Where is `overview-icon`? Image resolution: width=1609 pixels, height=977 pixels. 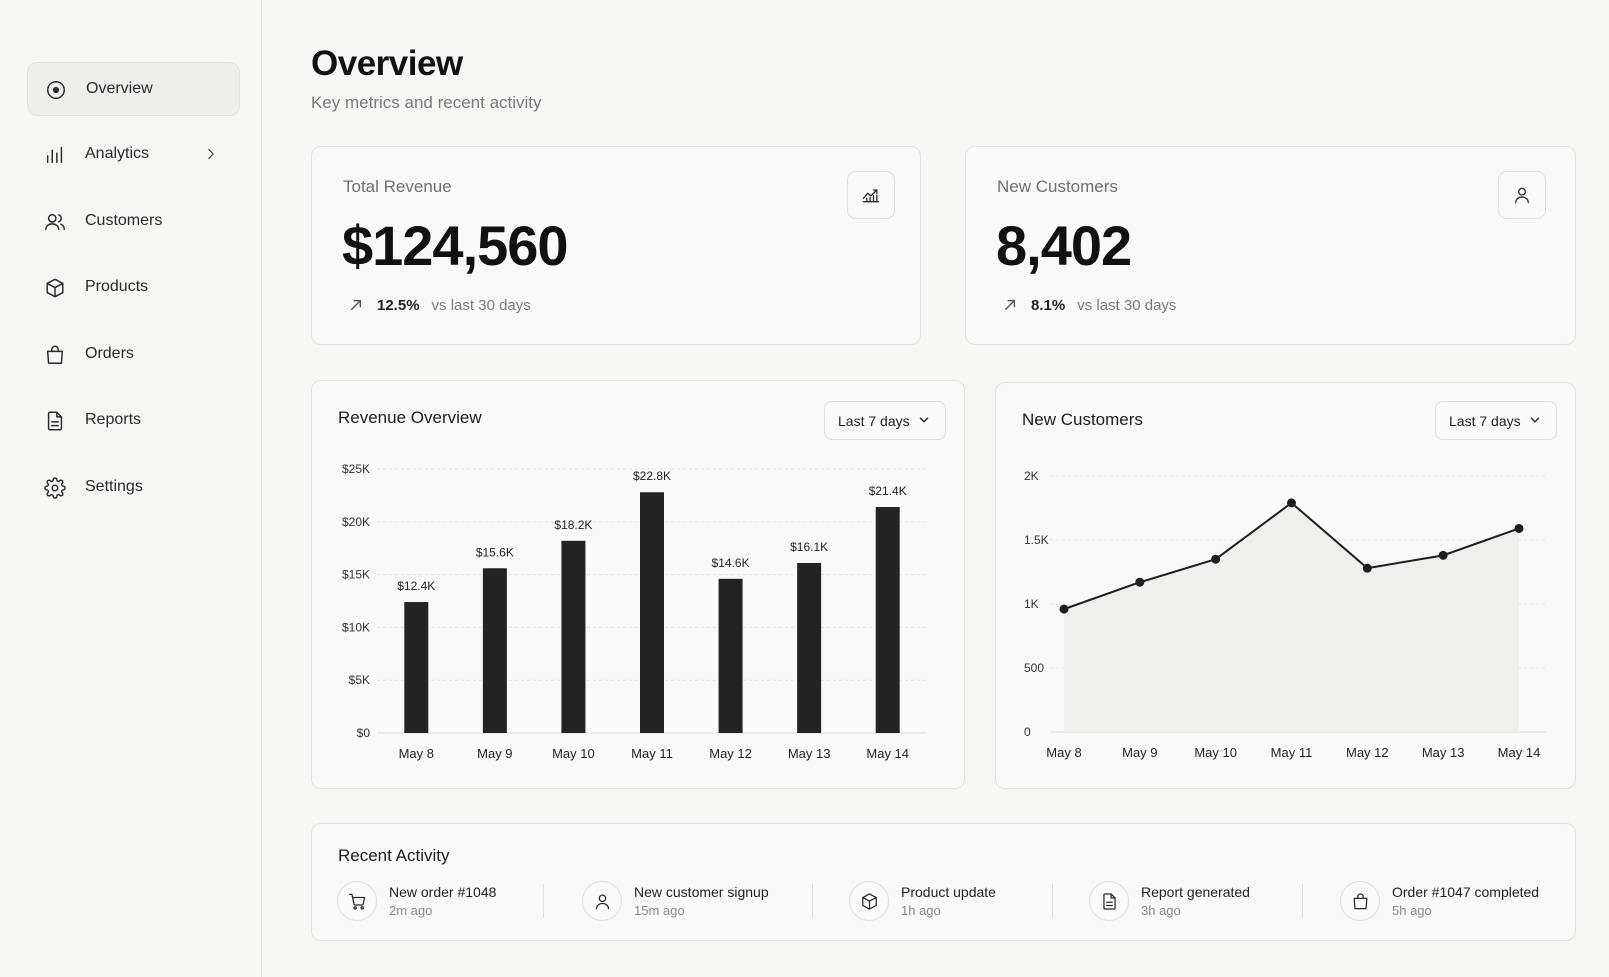 overview-icon is located at coordinates (56, 90).